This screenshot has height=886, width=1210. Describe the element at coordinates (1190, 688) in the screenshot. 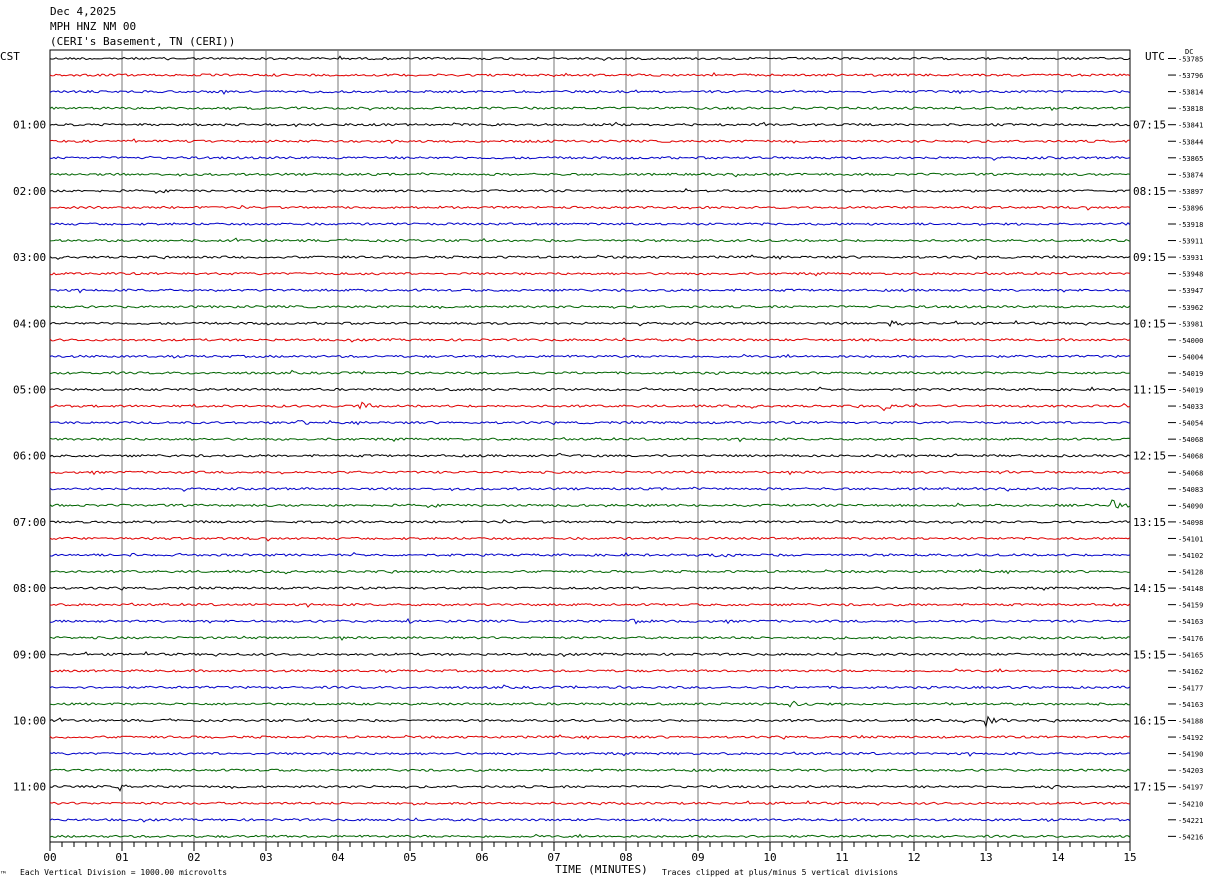

I see `dc-offset-label: -54177` at that location.